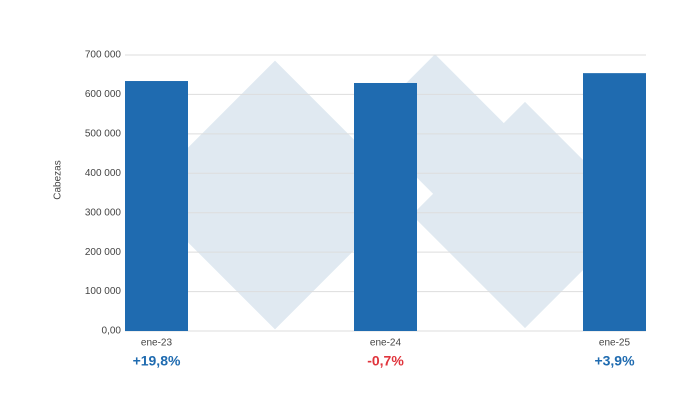 This screenshot has height=400, width=700. What do you see at coordinates (112, 331) in the screenshot?
I see `y-tick-label: 0,00` at bounding box center [112, 331].